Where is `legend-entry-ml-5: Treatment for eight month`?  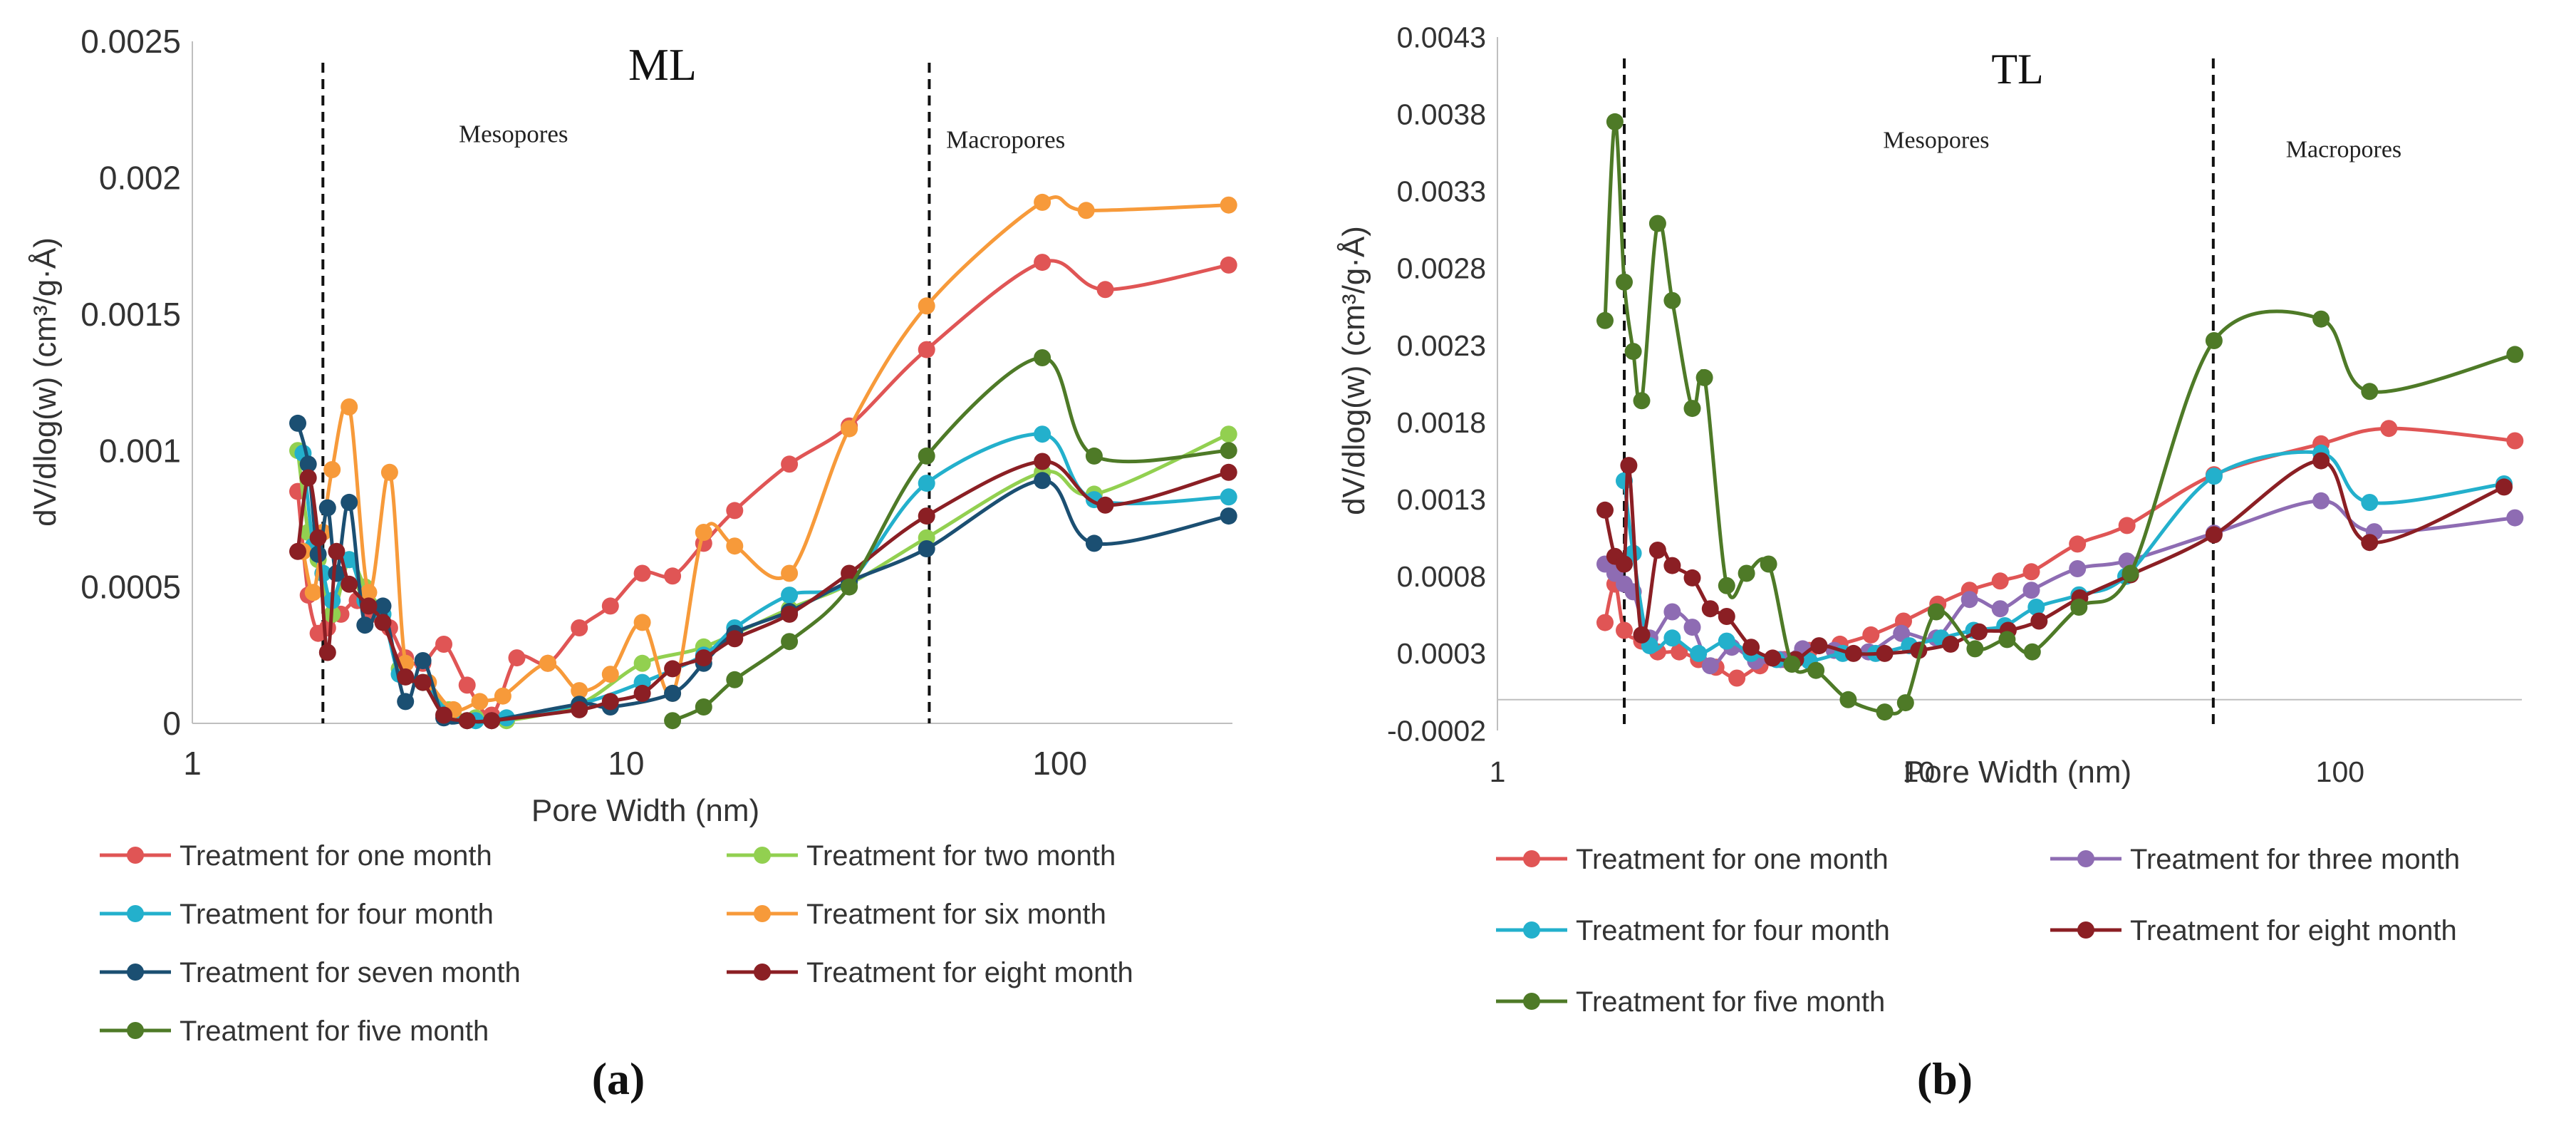 legend-entry-ml-5: Treatment for eight month is located at coordinates (930, 972).